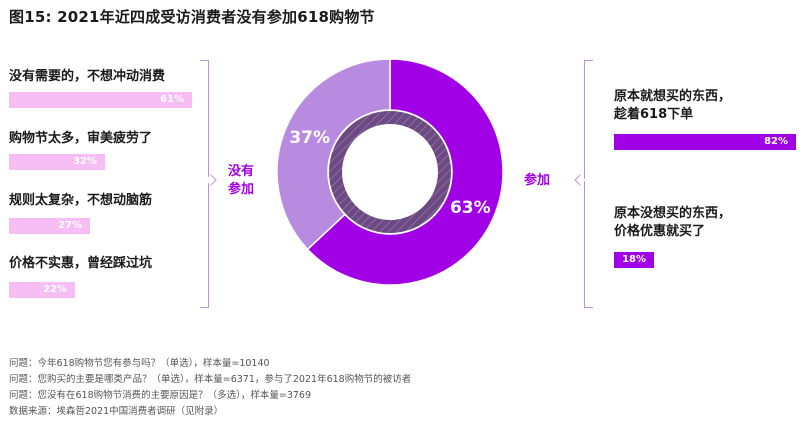 The height and width of the screenshot is (433, 811). I want to click on right-item-label: 原本没想买的东西， 价格优惠就买了, so click(672, 223).